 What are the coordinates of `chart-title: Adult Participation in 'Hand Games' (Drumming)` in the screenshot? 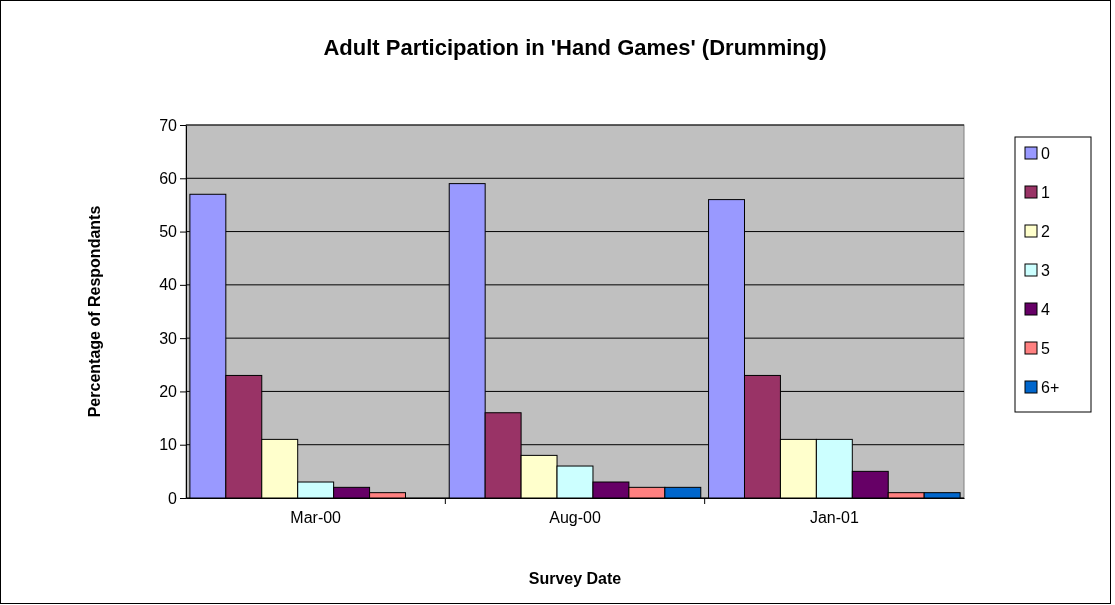 It's located at (575, 47).